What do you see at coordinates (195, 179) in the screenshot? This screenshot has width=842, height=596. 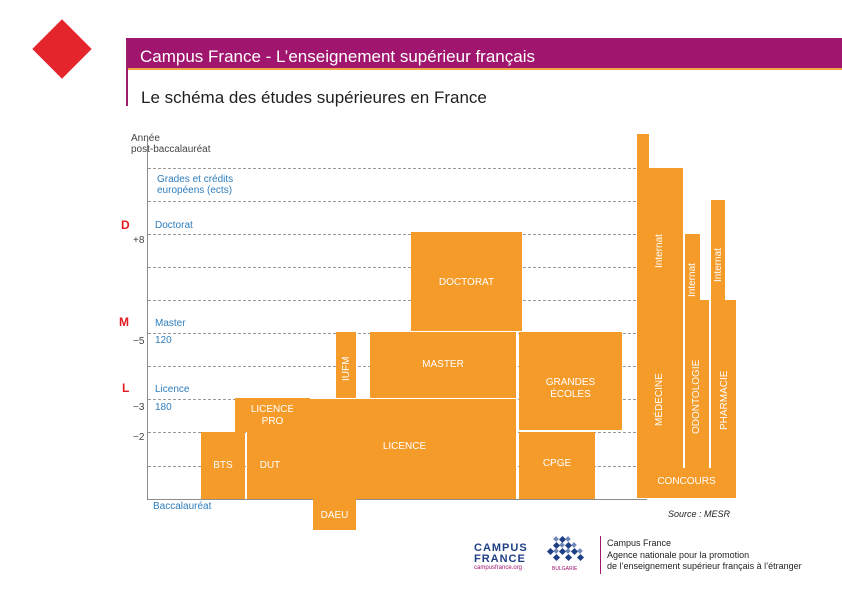 I see `legend-grades-line1: Grades et crédits` at bounding box center [195, 179].